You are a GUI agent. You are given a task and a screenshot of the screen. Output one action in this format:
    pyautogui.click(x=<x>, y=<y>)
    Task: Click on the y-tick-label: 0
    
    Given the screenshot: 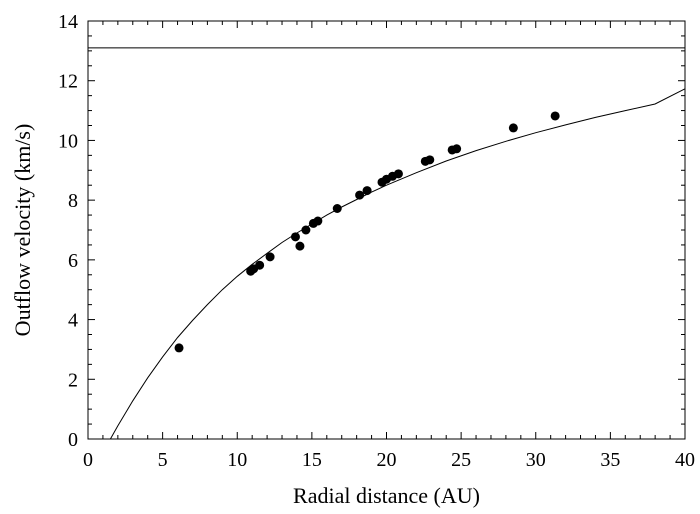 What is the action you would take?
    pyautogui.click(x=73, y=440)
    